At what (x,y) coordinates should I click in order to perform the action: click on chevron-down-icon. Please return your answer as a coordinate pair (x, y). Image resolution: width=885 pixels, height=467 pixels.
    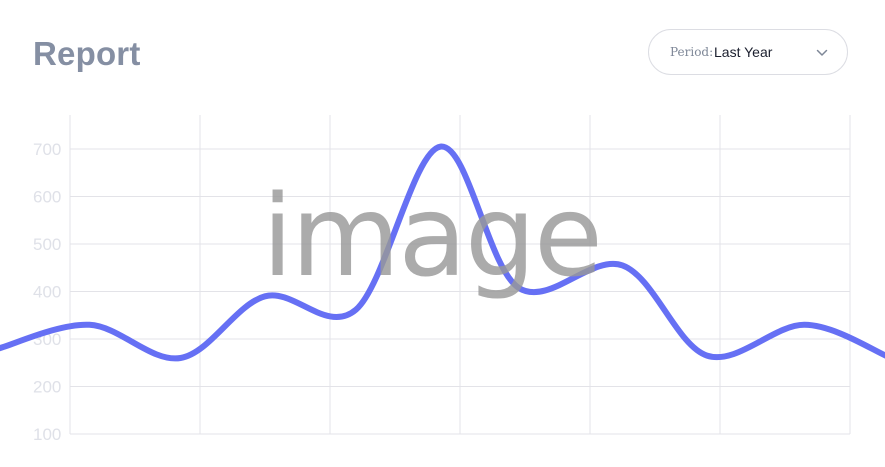
    Looking at the image, I should click on (822, 52).